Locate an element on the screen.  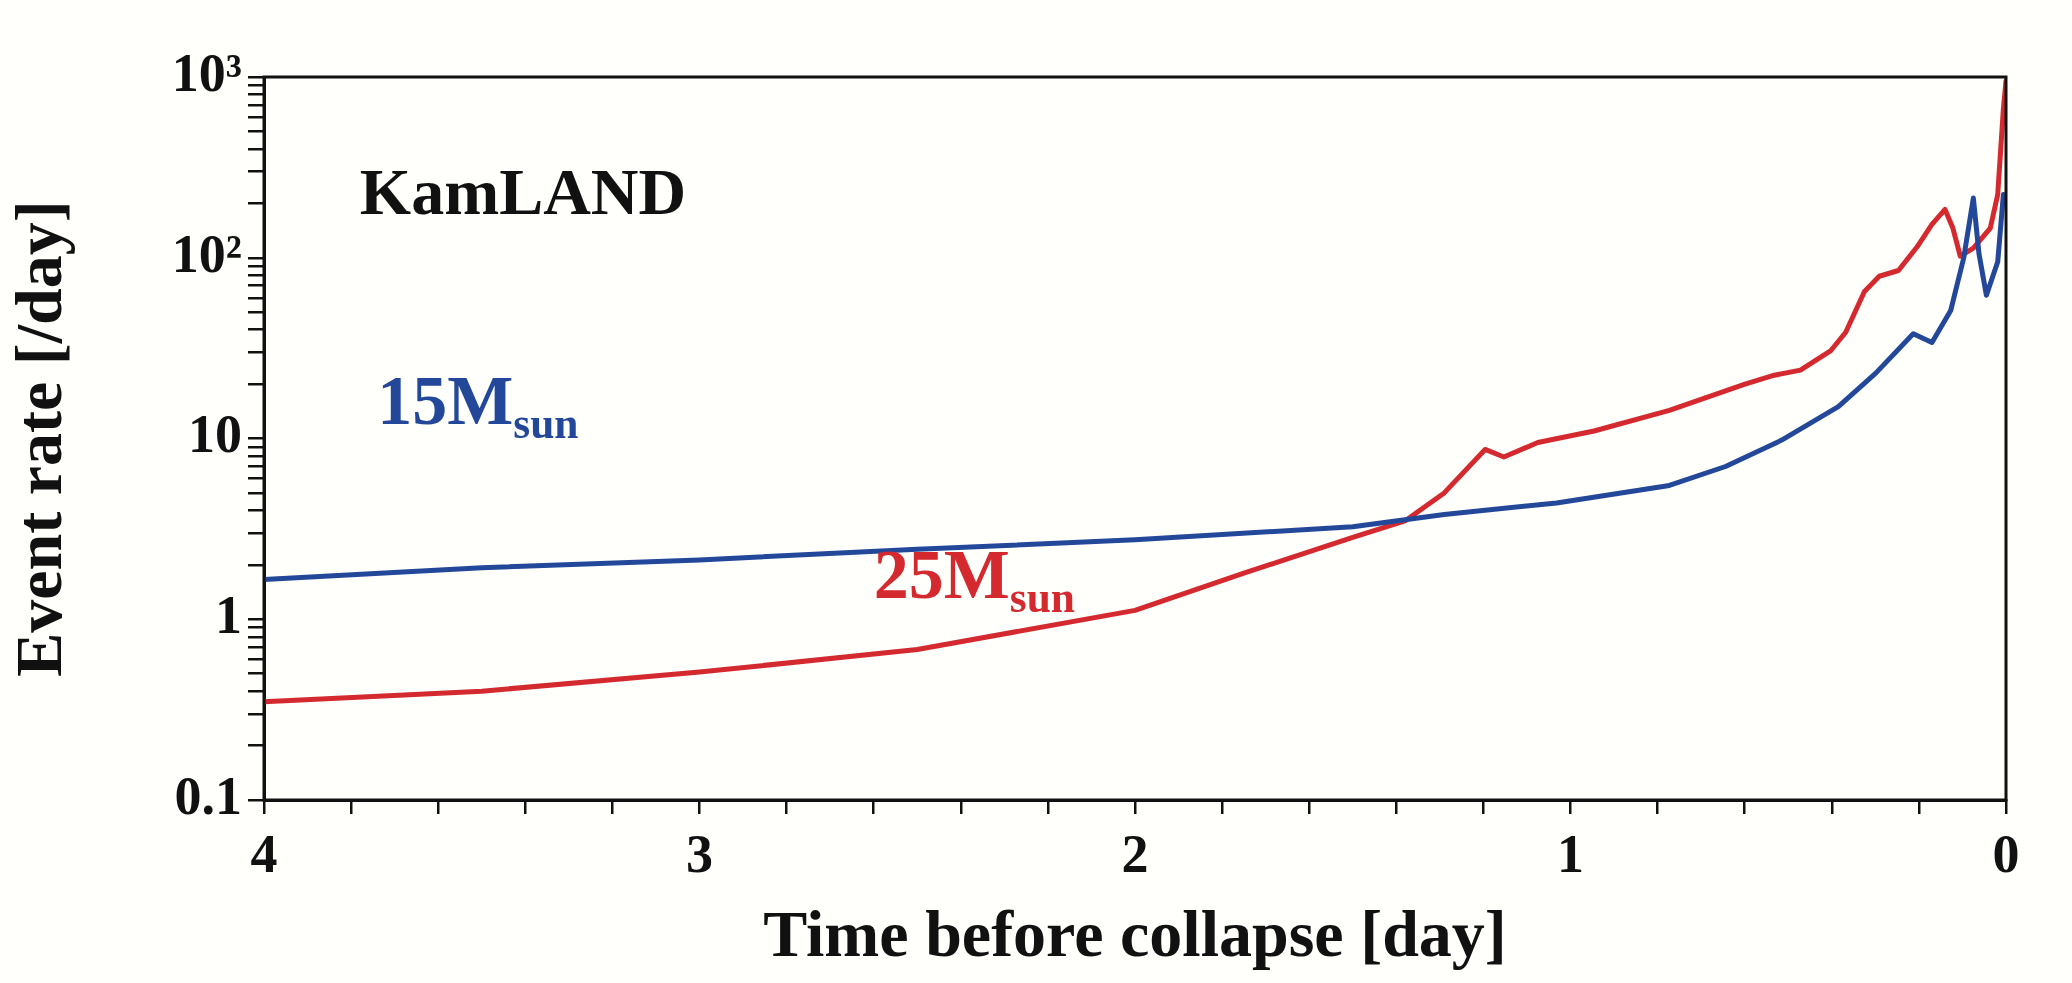
y-tick-label: 1 is located at coordinates (228, 615).